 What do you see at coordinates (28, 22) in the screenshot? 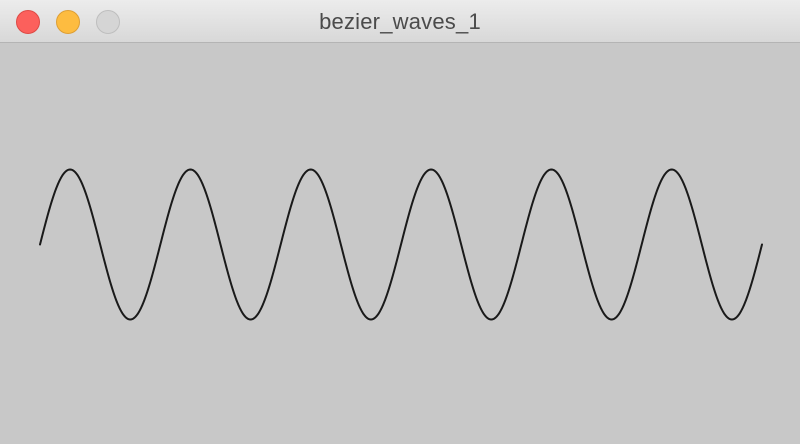
I see `close-icon` at bounding box center [28, 22].